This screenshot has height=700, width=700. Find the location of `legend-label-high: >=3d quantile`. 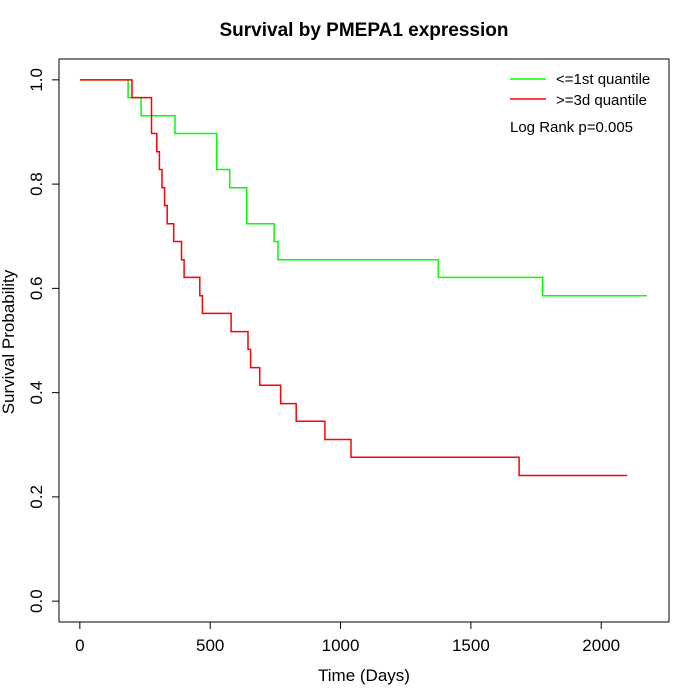

legend-label-high: >=3d quantile is located at coordinates (601, 100).